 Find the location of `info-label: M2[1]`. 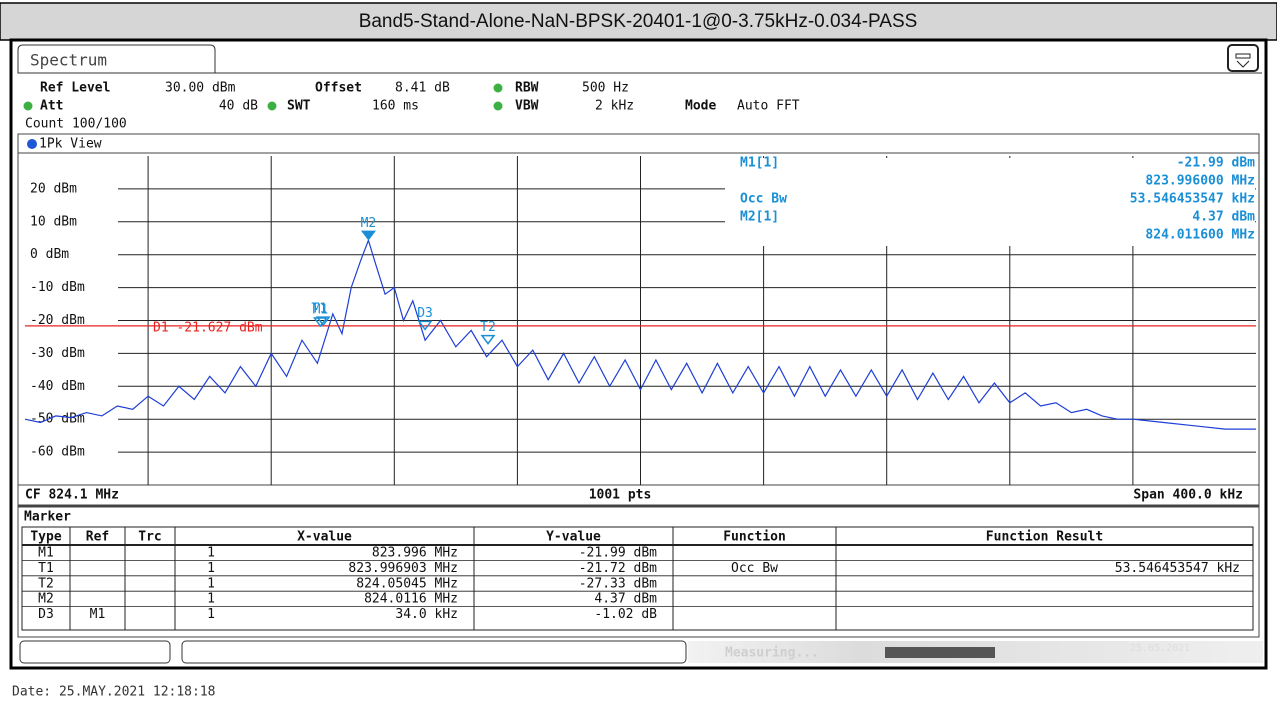

info-label: M2[1] is located at coordinates (759, 217).